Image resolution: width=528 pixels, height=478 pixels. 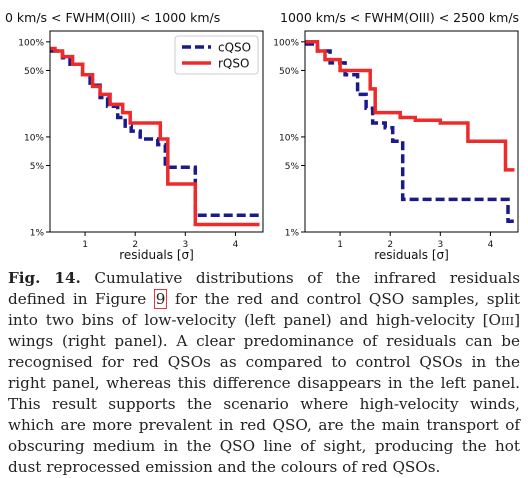 I want to click on legend-label-cqso: cQSO, so click(x=234, y=48).